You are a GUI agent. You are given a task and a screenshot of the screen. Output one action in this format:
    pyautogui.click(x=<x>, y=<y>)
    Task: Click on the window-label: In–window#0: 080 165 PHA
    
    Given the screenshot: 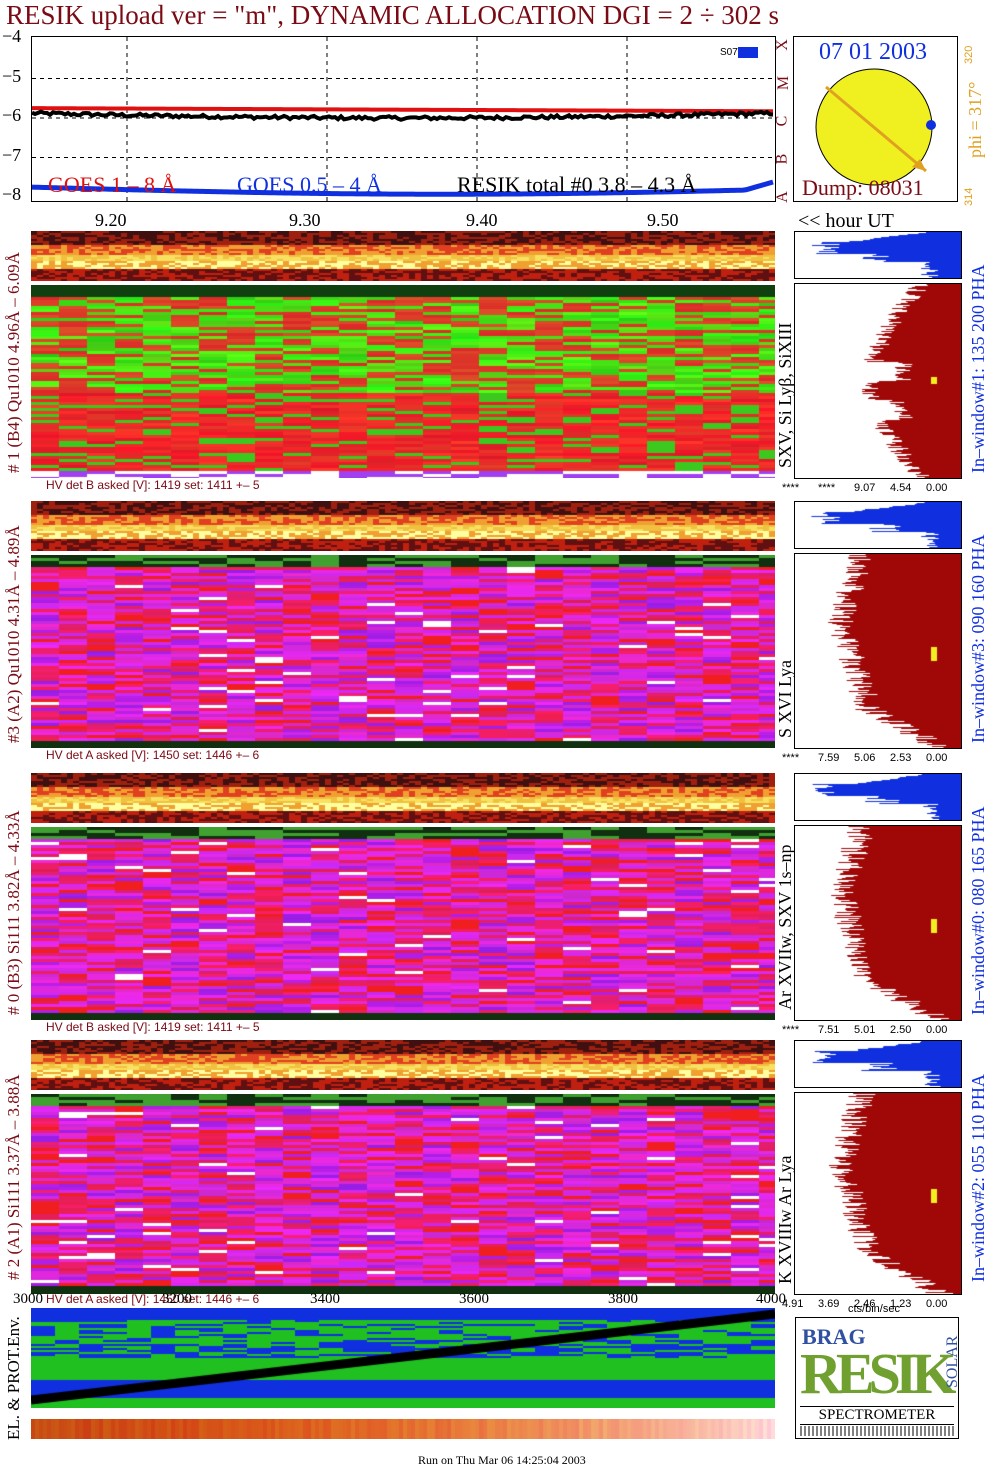 What is the action you would take?
    pyautogui.click(x=978, y=910)
    